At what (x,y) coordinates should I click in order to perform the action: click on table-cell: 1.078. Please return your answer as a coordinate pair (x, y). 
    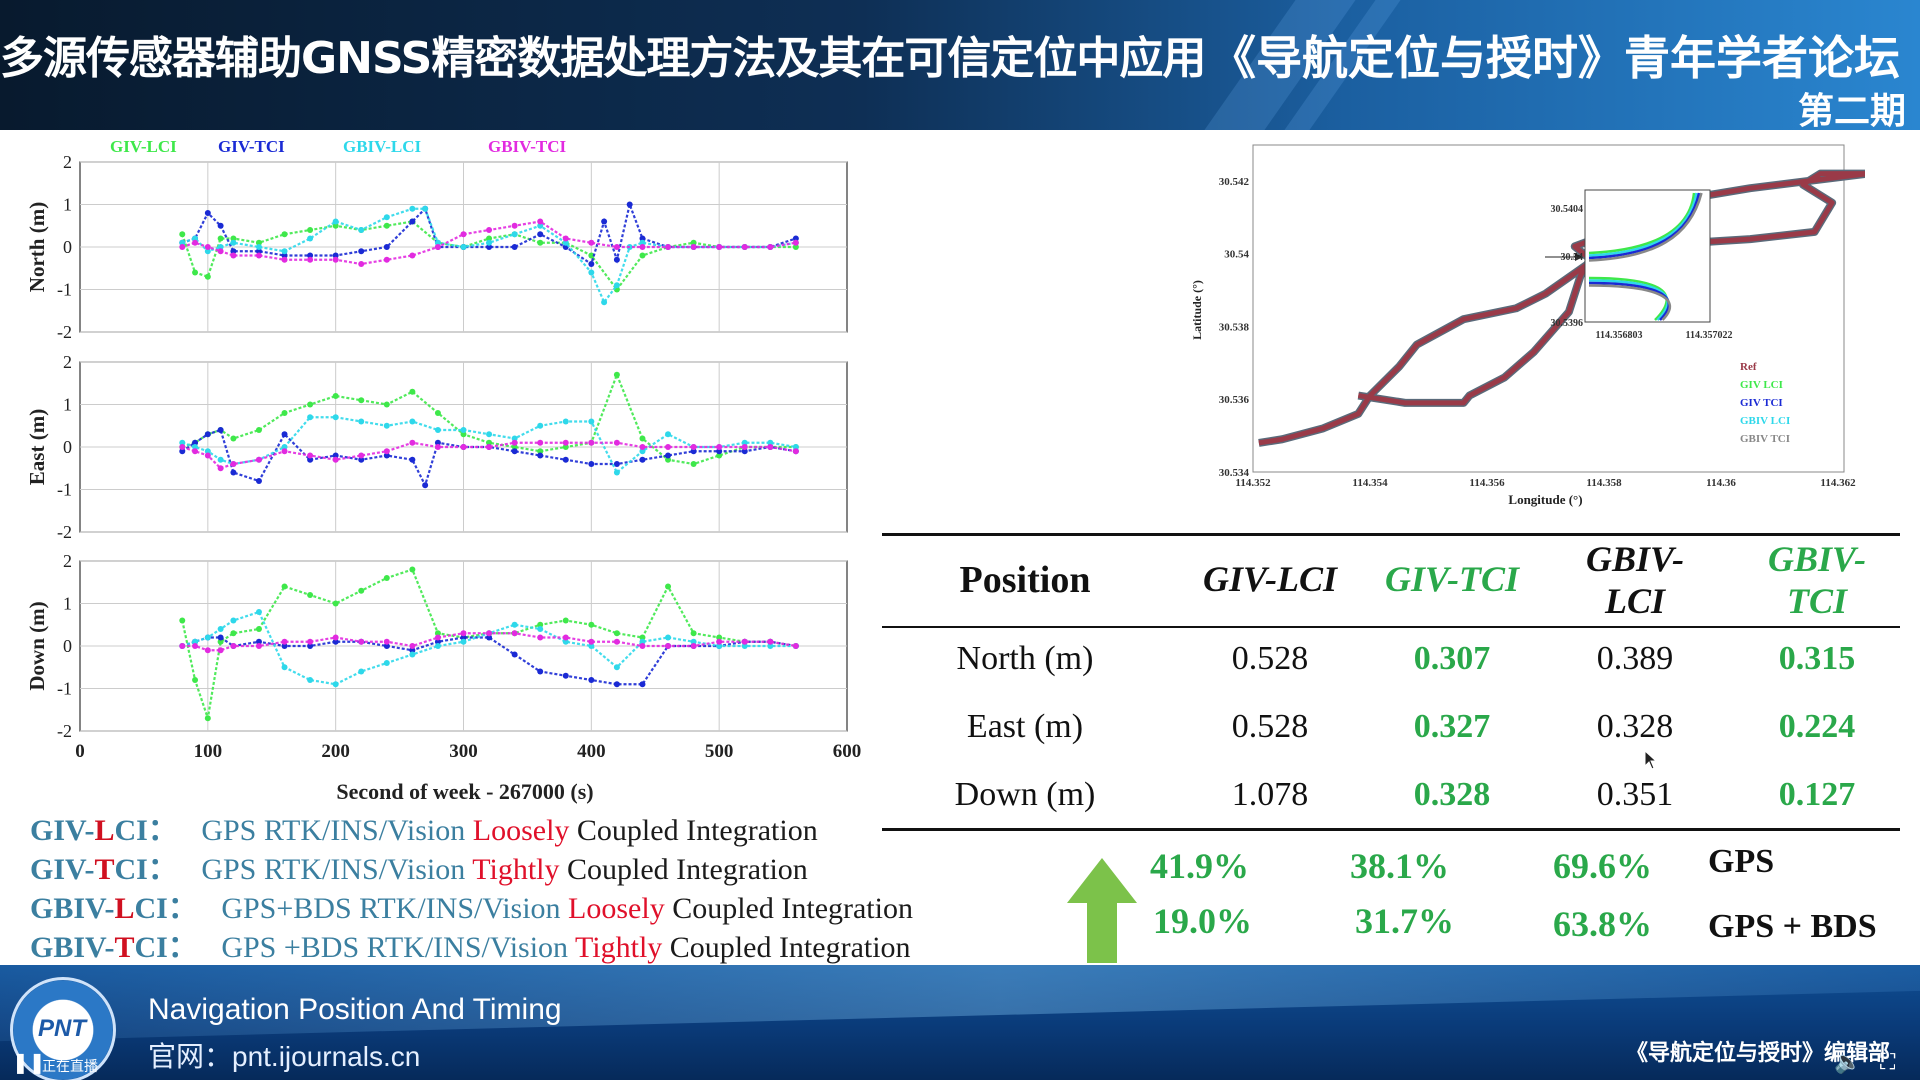
    Looking at the image, I should click on (1270, 794).